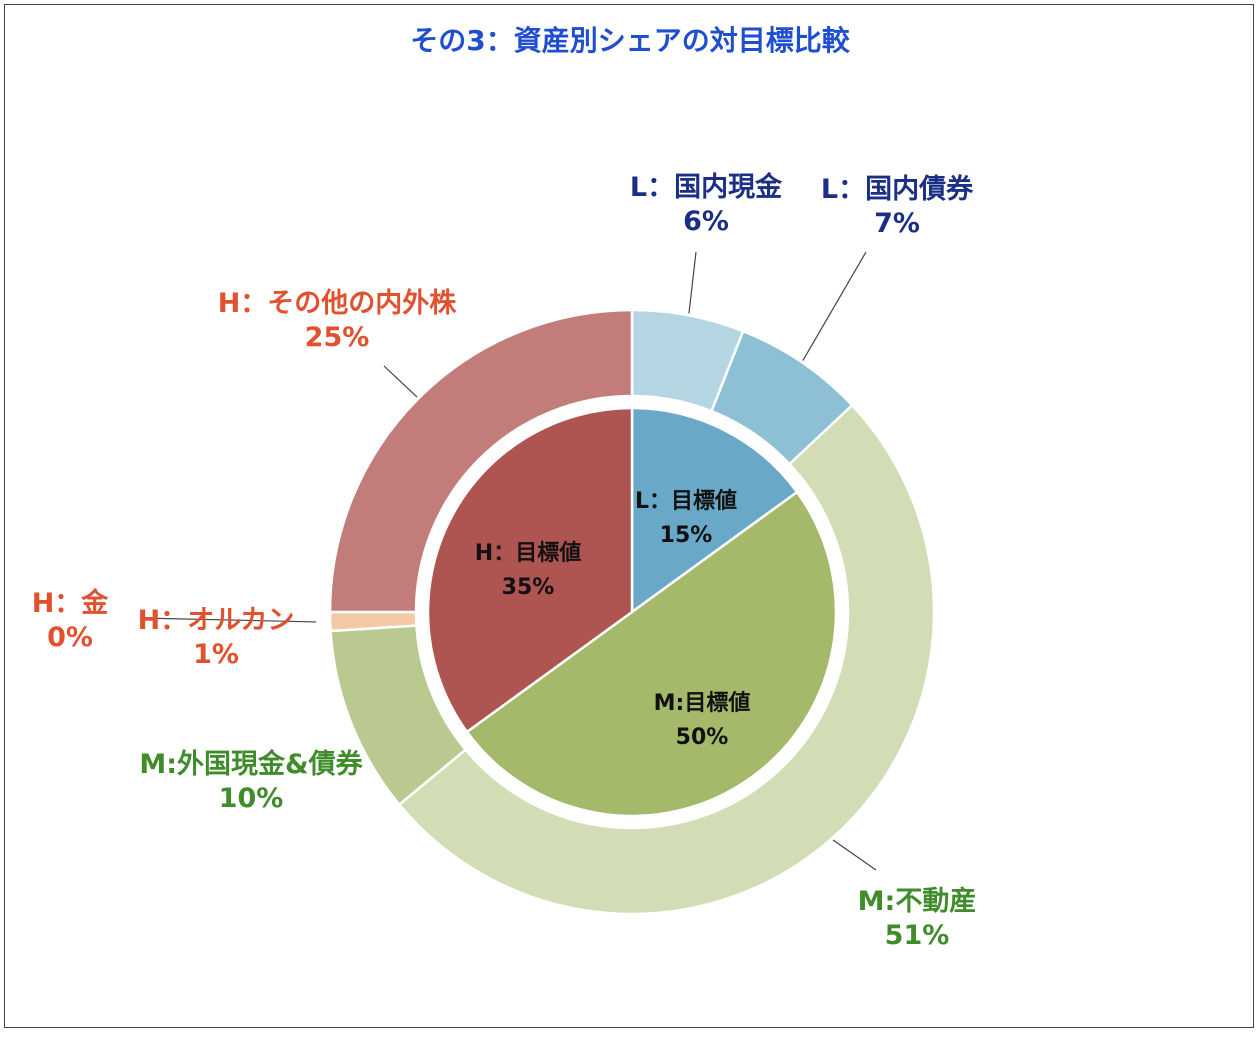 This screenshot has width=1260, height=1038. What do you see at coordinates (897, 206) in the screenshot?
I see `outer-label-1: L：国内債券 7%` at bounding box center [897, 206].